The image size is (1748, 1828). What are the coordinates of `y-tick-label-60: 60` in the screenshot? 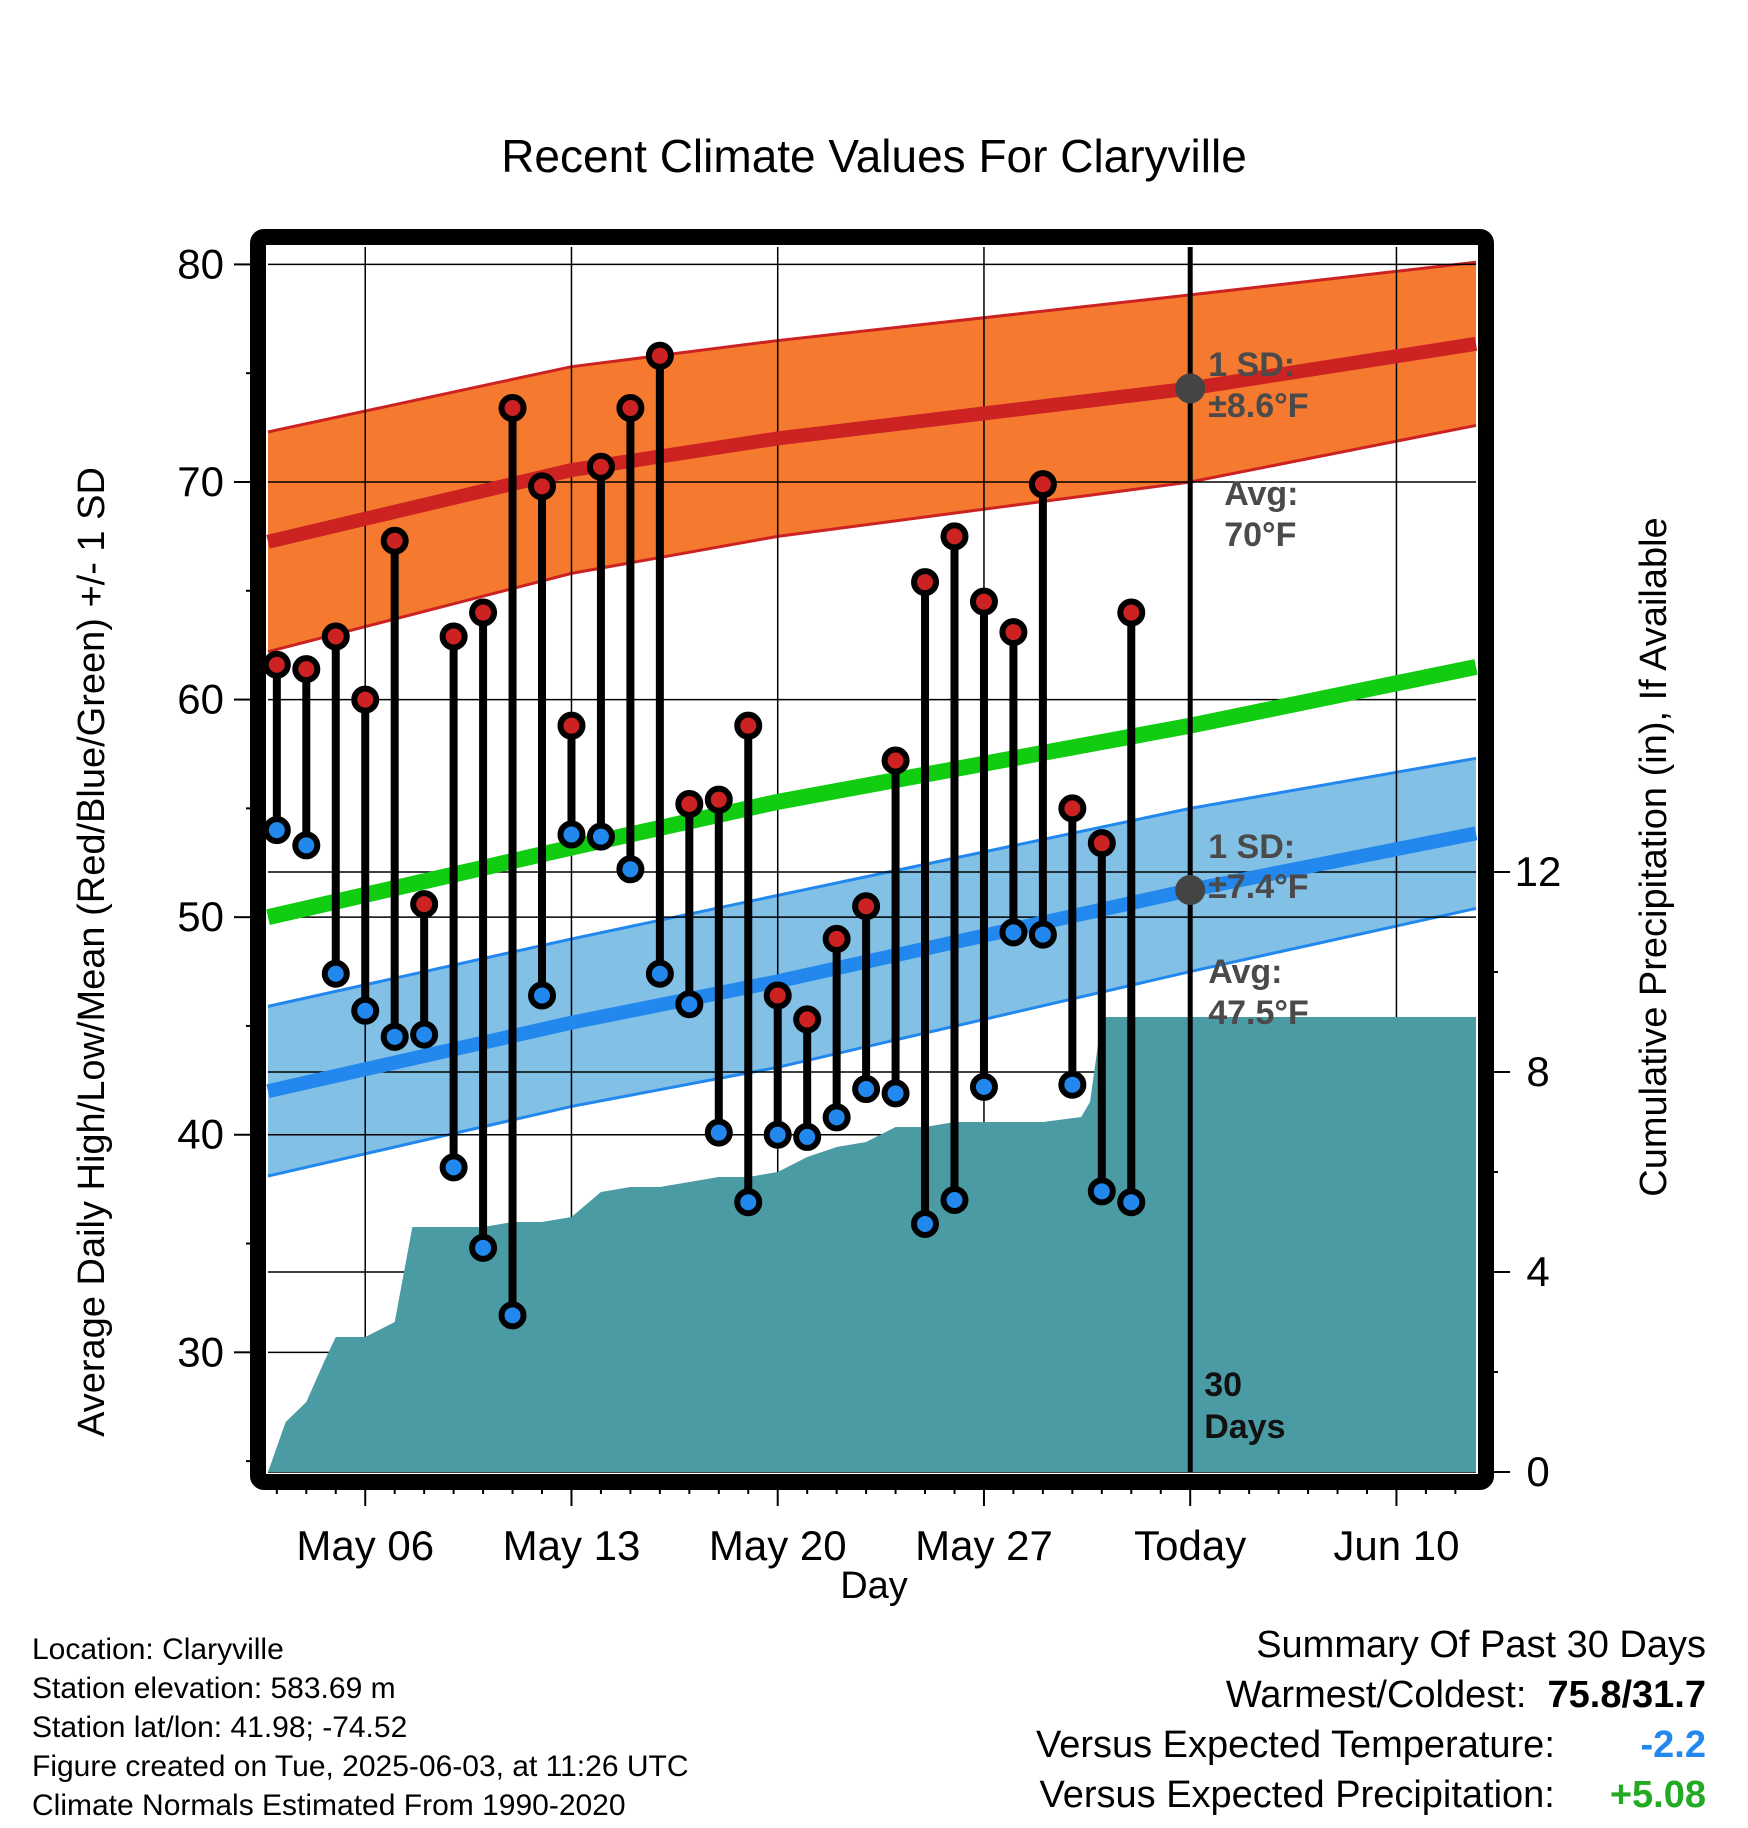 It's located at (200, 699).